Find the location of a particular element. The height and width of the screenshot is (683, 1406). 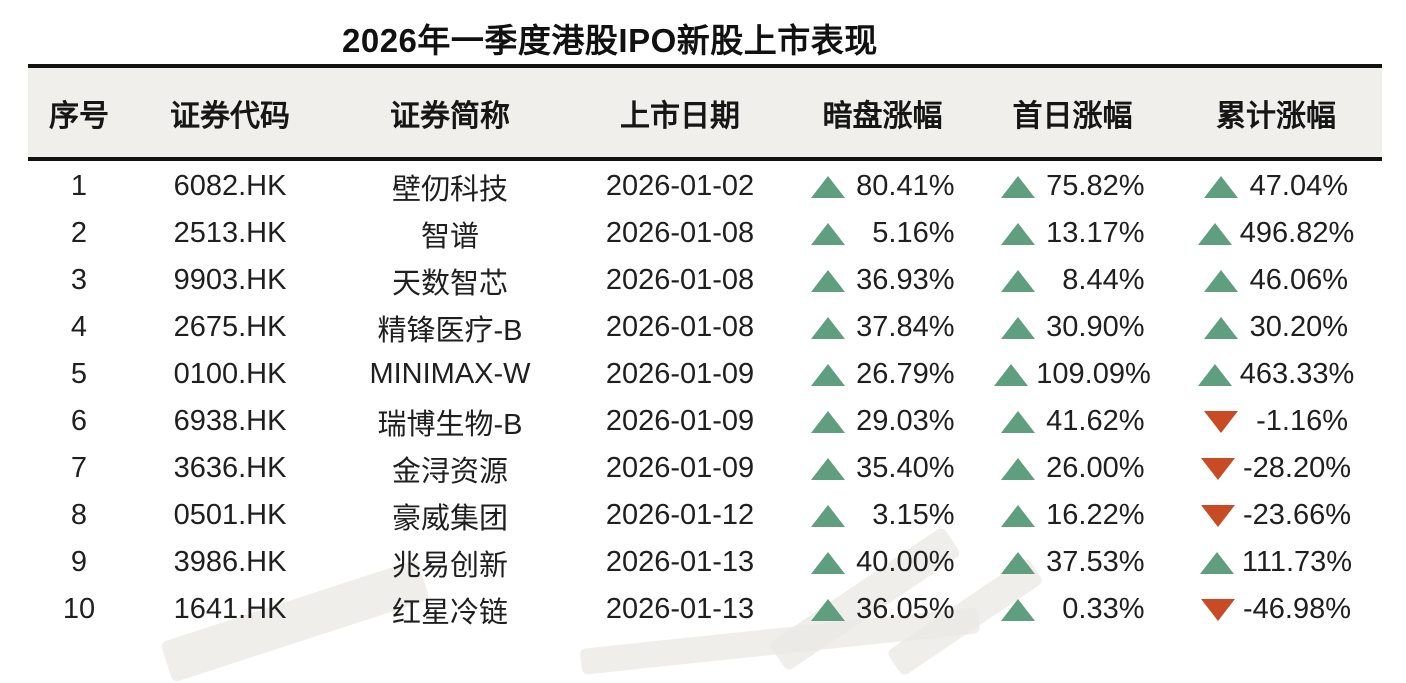

cell-dark-market-change: 40.00% is located at coordinates (882, 562).